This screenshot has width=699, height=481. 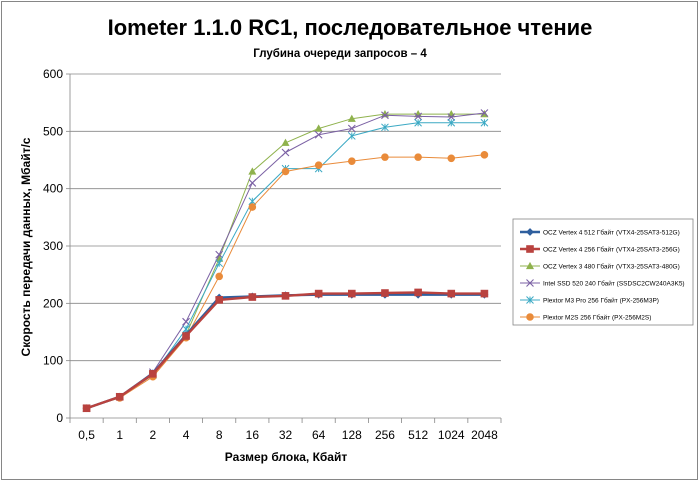 What do you see at coordinates (352, 435) in the screenshot?
I see `x-tick-label: 128` at bounding box center [352, 435].